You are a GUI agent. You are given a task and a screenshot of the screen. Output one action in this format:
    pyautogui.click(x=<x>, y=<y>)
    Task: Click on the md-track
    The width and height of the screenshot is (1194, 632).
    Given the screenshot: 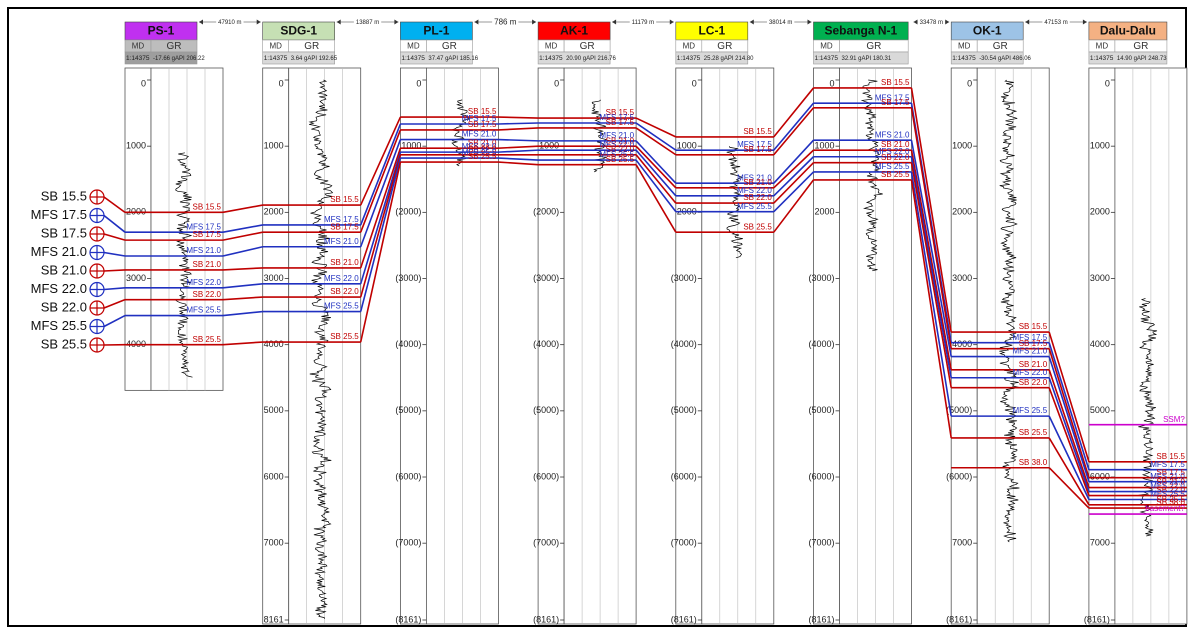 What is the action you would take?
    pyautogui.click(x=826, y=346)
    